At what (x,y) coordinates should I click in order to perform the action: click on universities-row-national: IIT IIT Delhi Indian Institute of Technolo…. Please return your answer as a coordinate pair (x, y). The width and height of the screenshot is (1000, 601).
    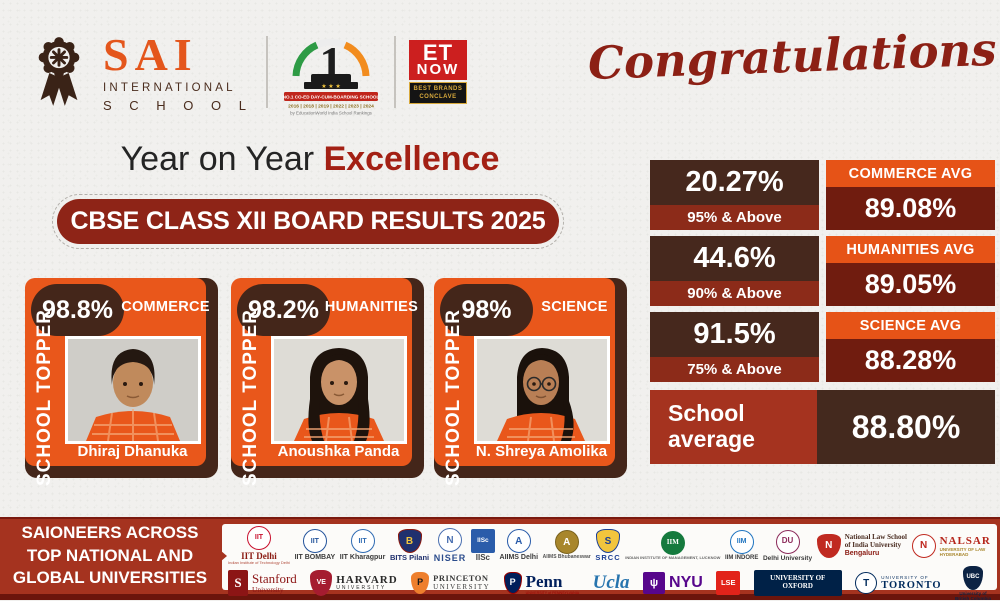
    Looking at the image, I should click on (609, 546).